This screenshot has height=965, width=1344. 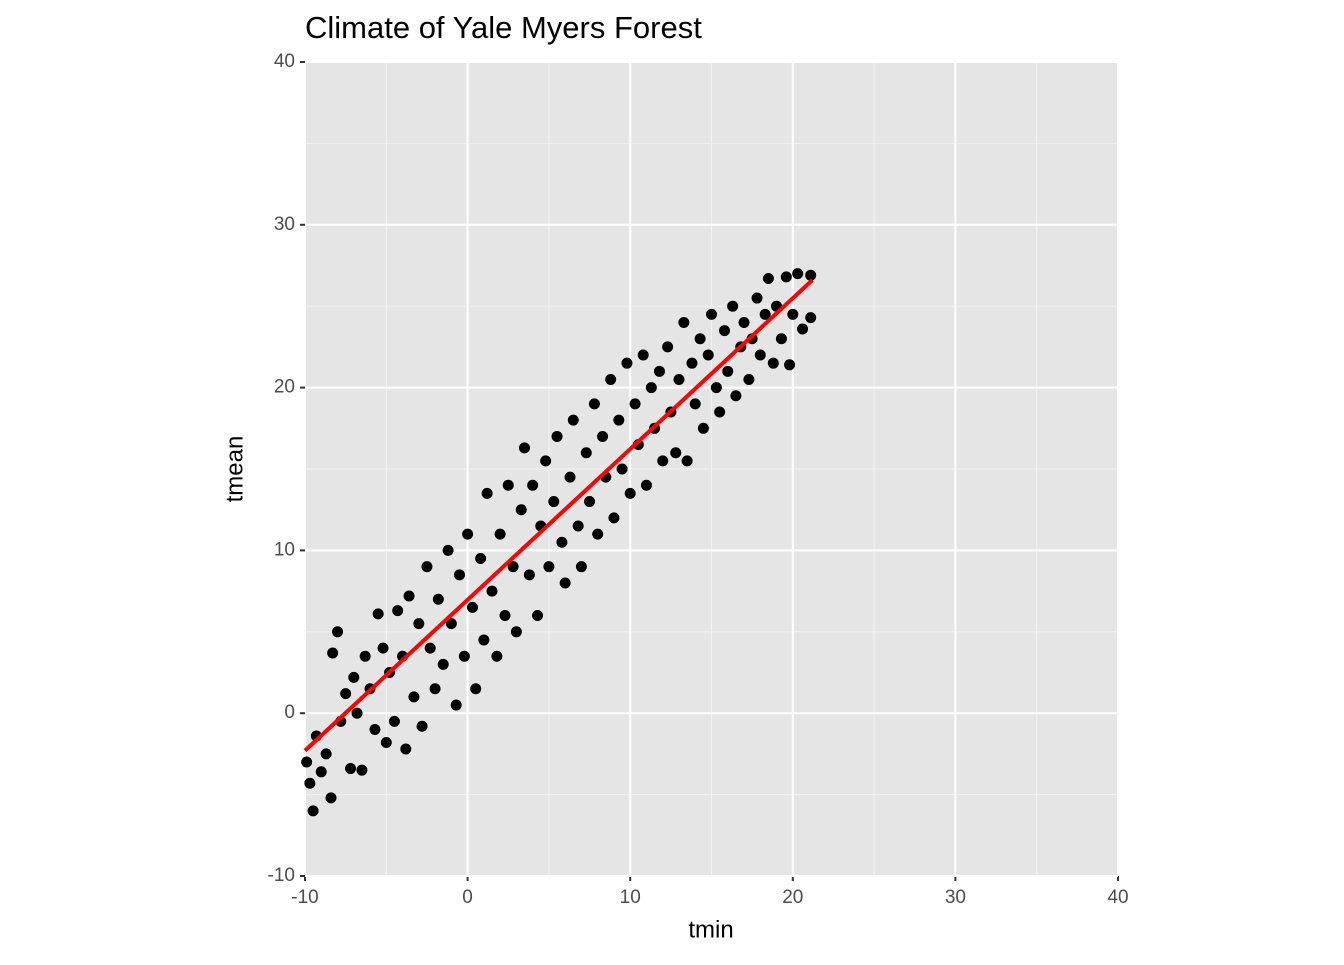 What do you see at coordinates (284, 224) in the screenshot?
I see `y-tick-label: 30` at bounding box center [284, 224].